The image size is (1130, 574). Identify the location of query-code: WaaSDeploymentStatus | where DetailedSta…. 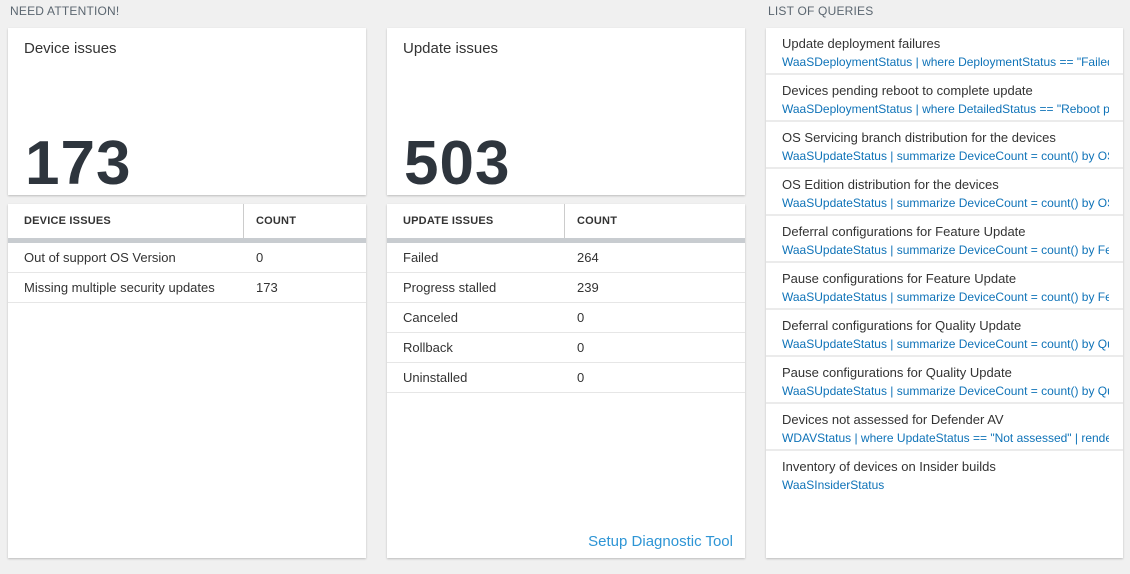
(945, 109).